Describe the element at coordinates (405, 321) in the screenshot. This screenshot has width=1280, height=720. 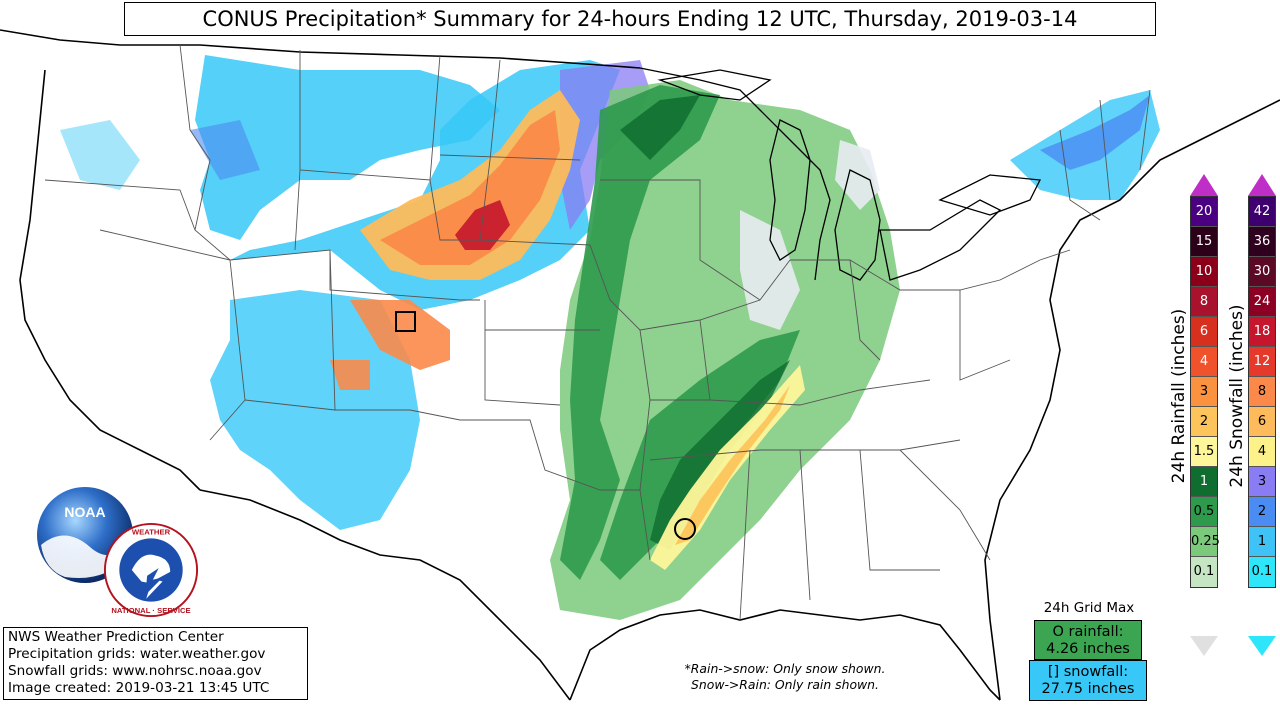
I see `snowfall-max-marker` at that location.